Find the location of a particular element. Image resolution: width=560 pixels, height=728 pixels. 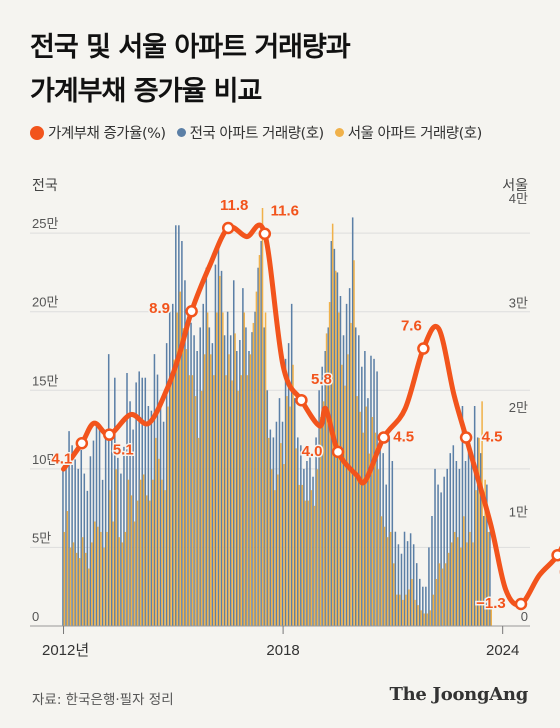

left-tick-label: 25만 is located at coordinates (45, 223).